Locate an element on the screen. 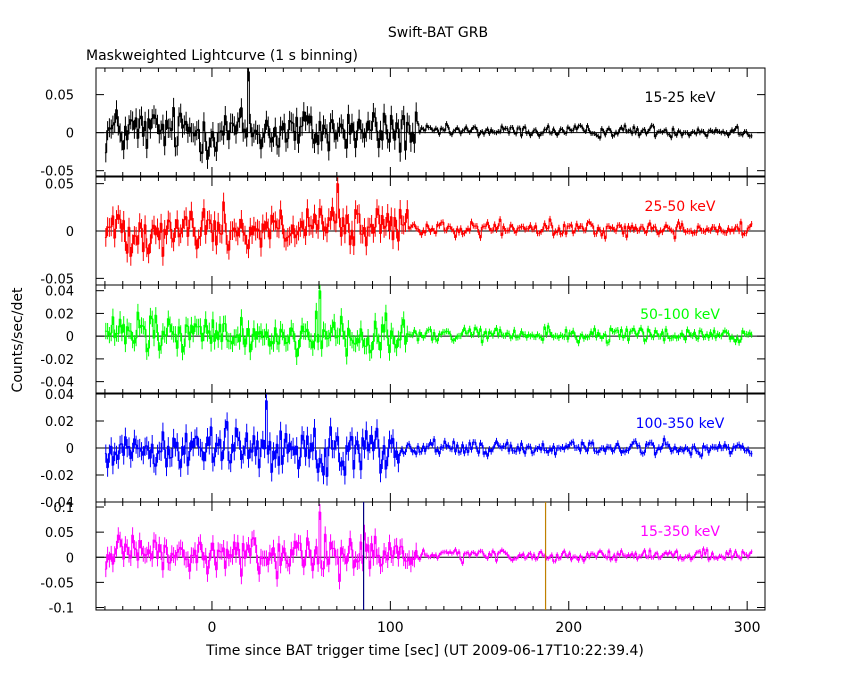 Image resolution: width=850 pixels, height=685 pixels. panel-0: 15-25 keV -0.05 0 0.05 is located at coordinates (403, 123).